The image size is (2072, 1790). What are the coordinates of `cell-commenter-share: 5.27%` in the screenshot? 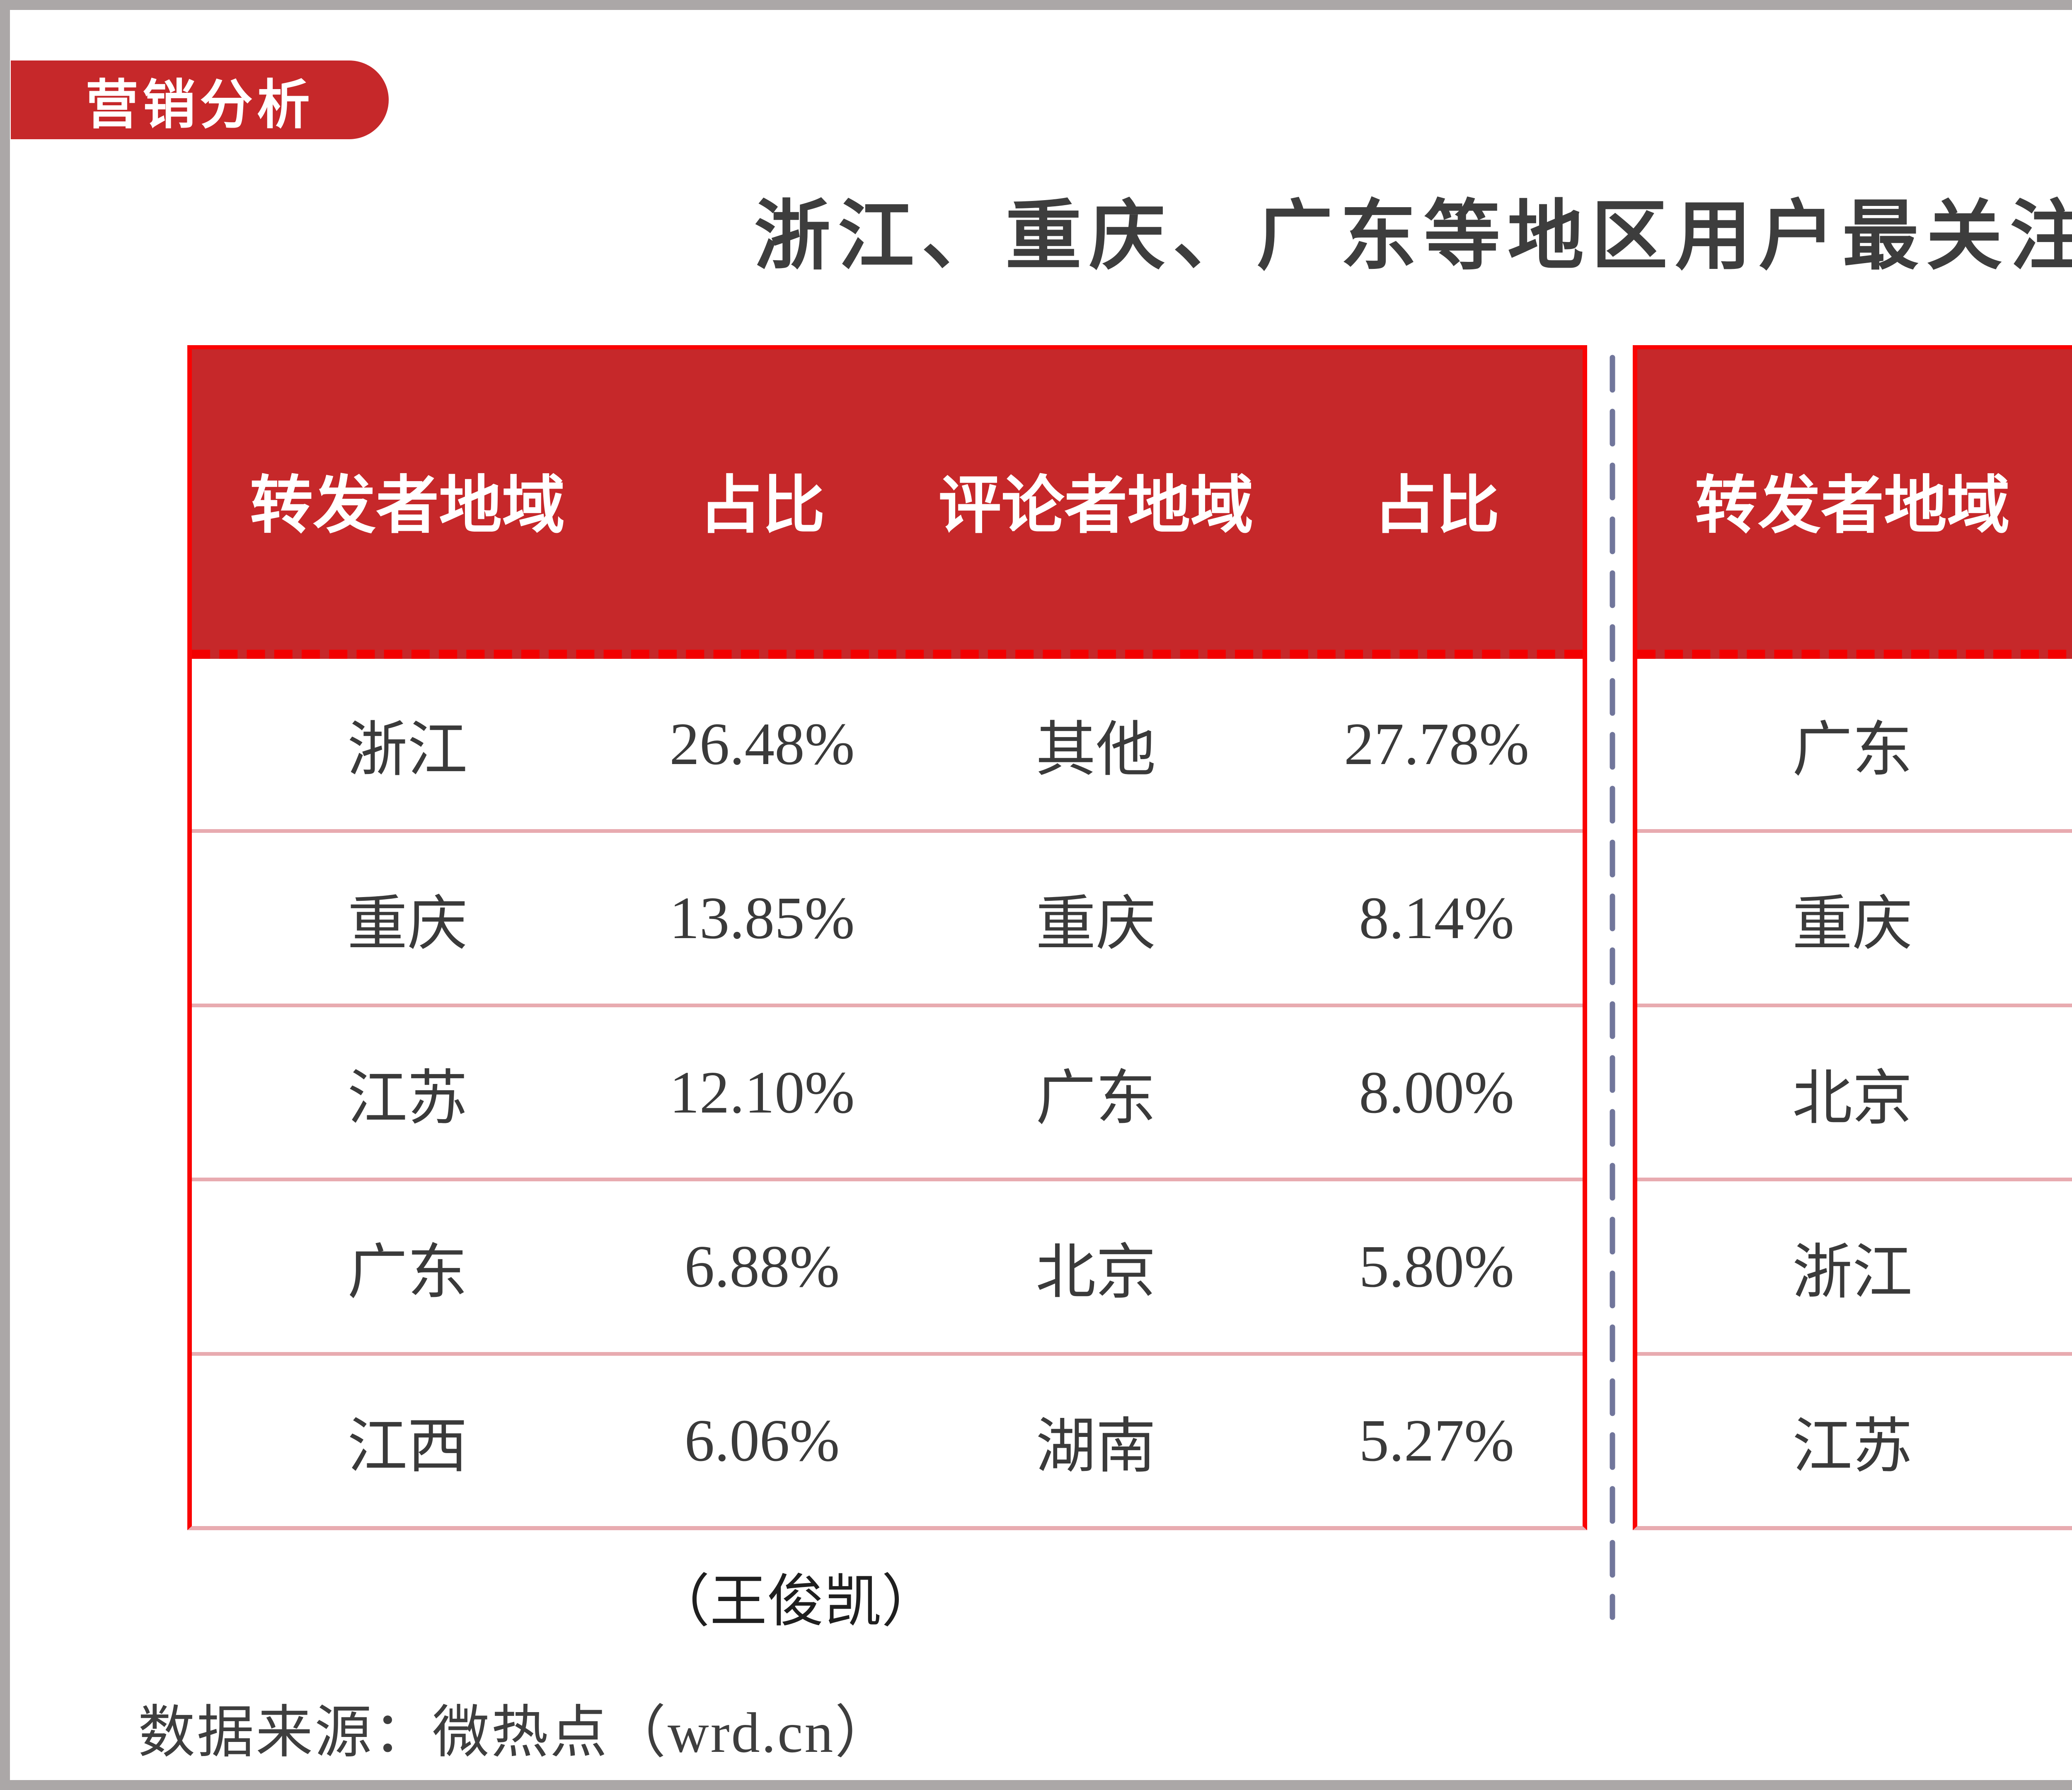 It's located at (1436, 1441).